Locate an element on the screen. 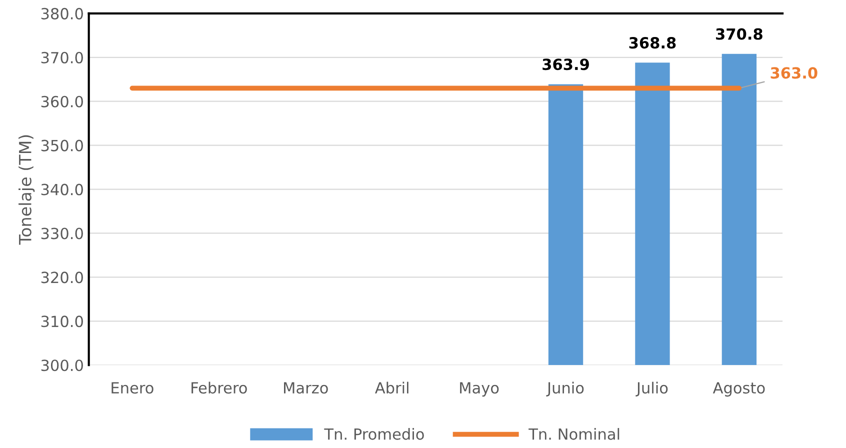 This screenshot has width=846, height=448. x-tick-label: Mayo is located at coordinates (479, 389).